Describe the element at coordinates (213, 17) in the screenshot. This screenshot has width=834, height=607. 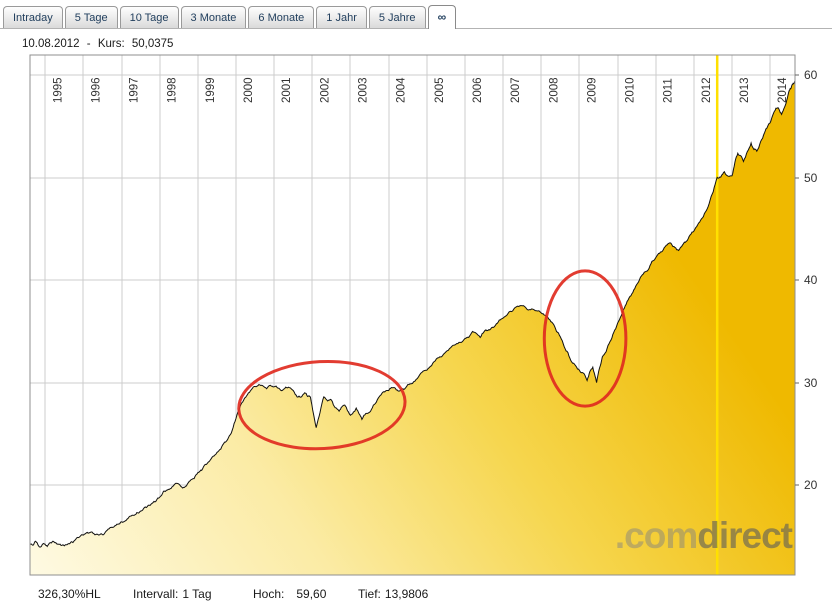
I see `tab-3-monate: 3 Monate` at that location.